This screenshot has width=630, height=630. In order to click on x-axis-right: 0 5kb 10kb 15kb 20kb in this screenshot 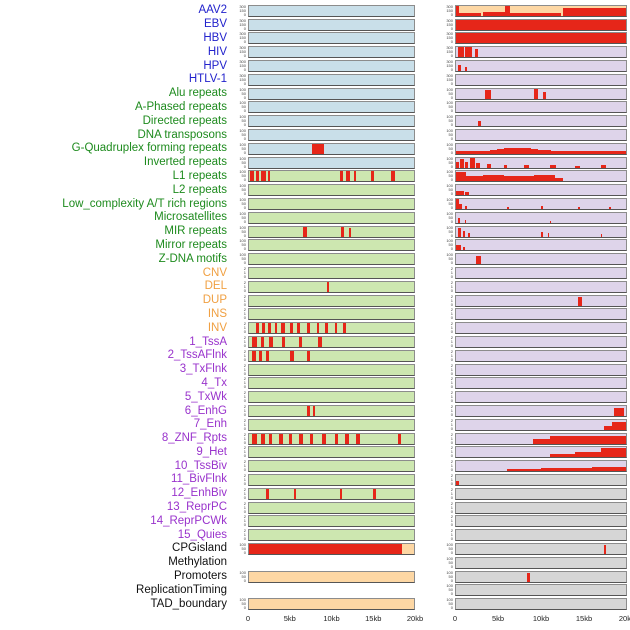, I will do `click(541, 619)`.